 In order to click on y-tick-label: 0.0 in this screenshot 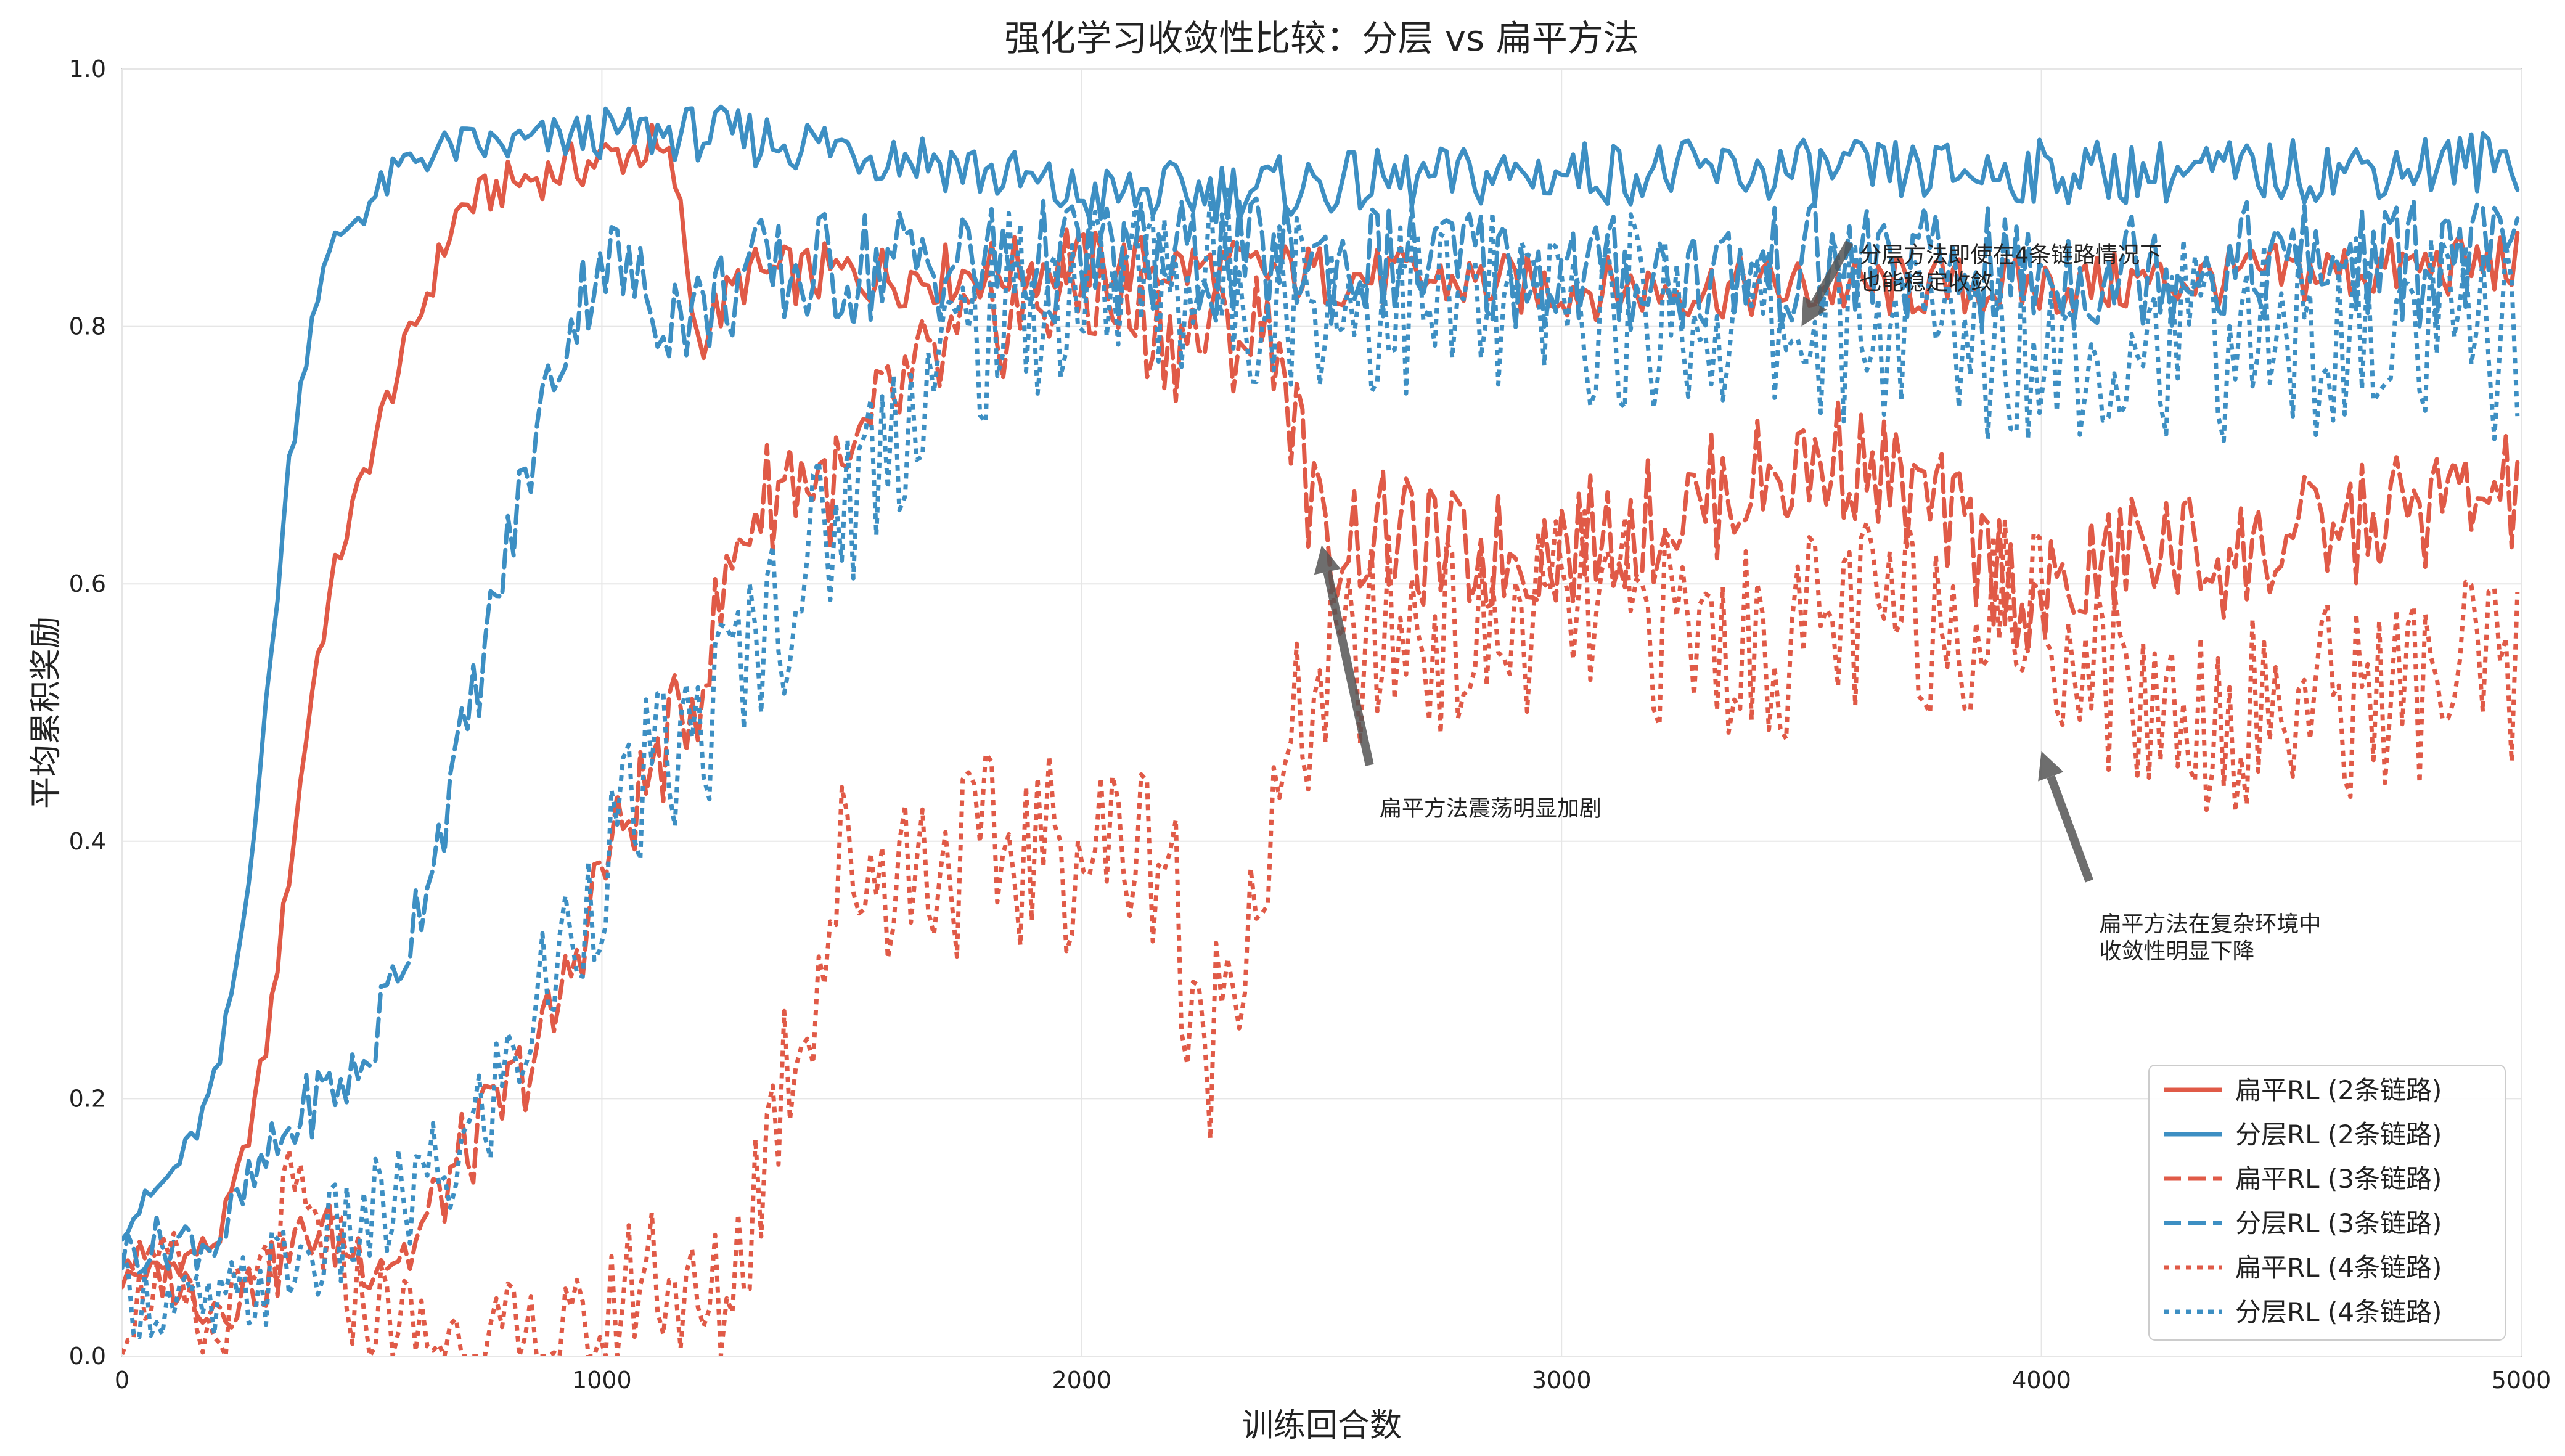, I will do `click(88, 1357)`.